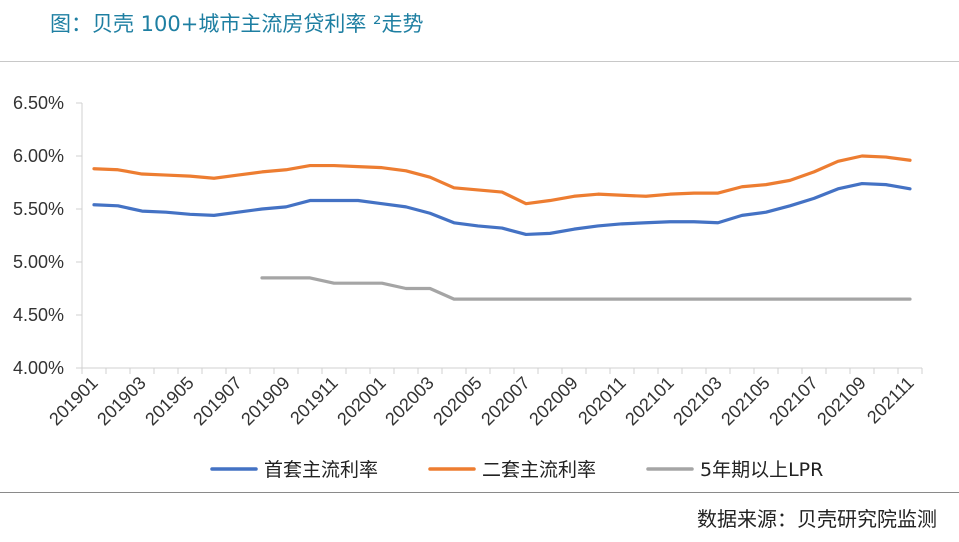  I want to click on x-tick-label: 202007, so click(505, 401).